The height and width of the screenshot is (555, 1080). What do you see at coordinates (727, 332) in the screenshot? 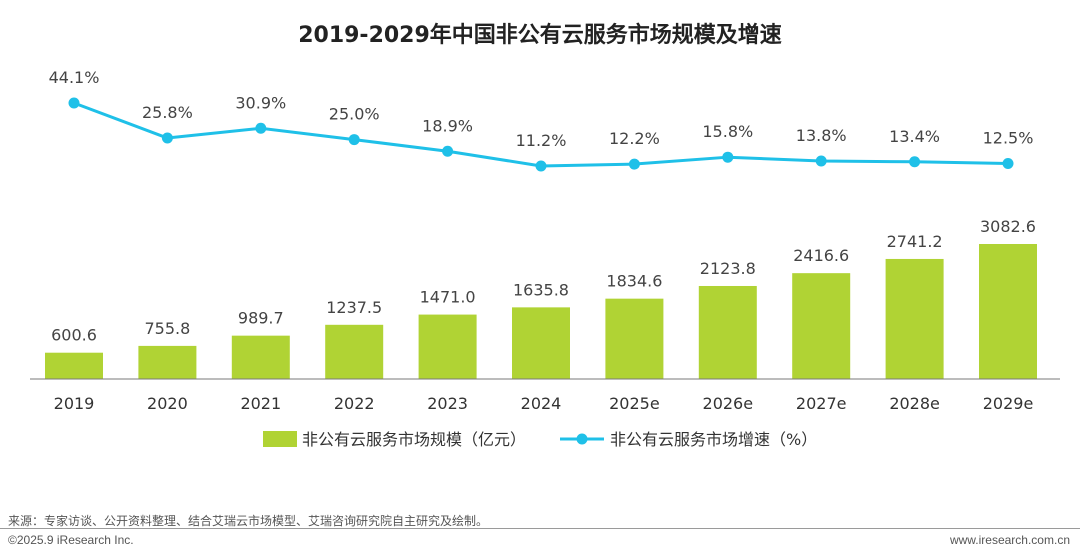
I see `bar-2026e` at bounding box center [727, 332].